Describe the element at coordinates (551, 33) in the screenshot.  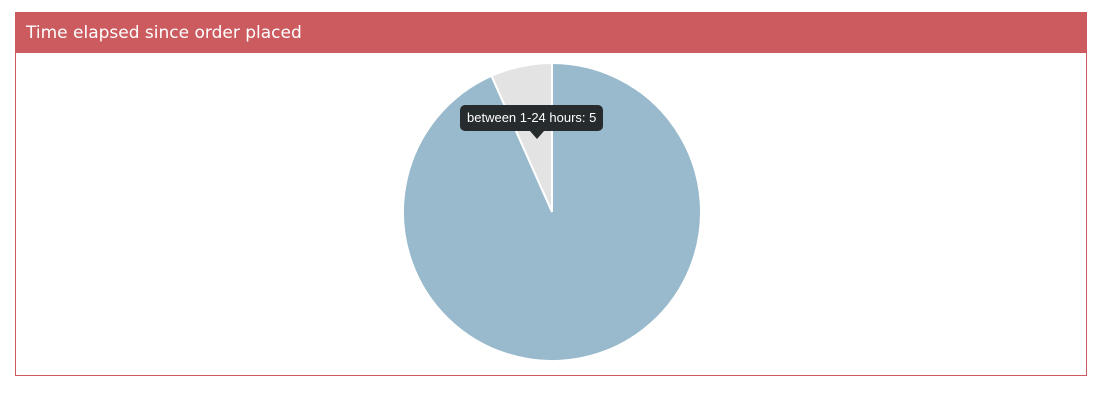
I see `panel-title: Time elapsed since order placed` at that location.